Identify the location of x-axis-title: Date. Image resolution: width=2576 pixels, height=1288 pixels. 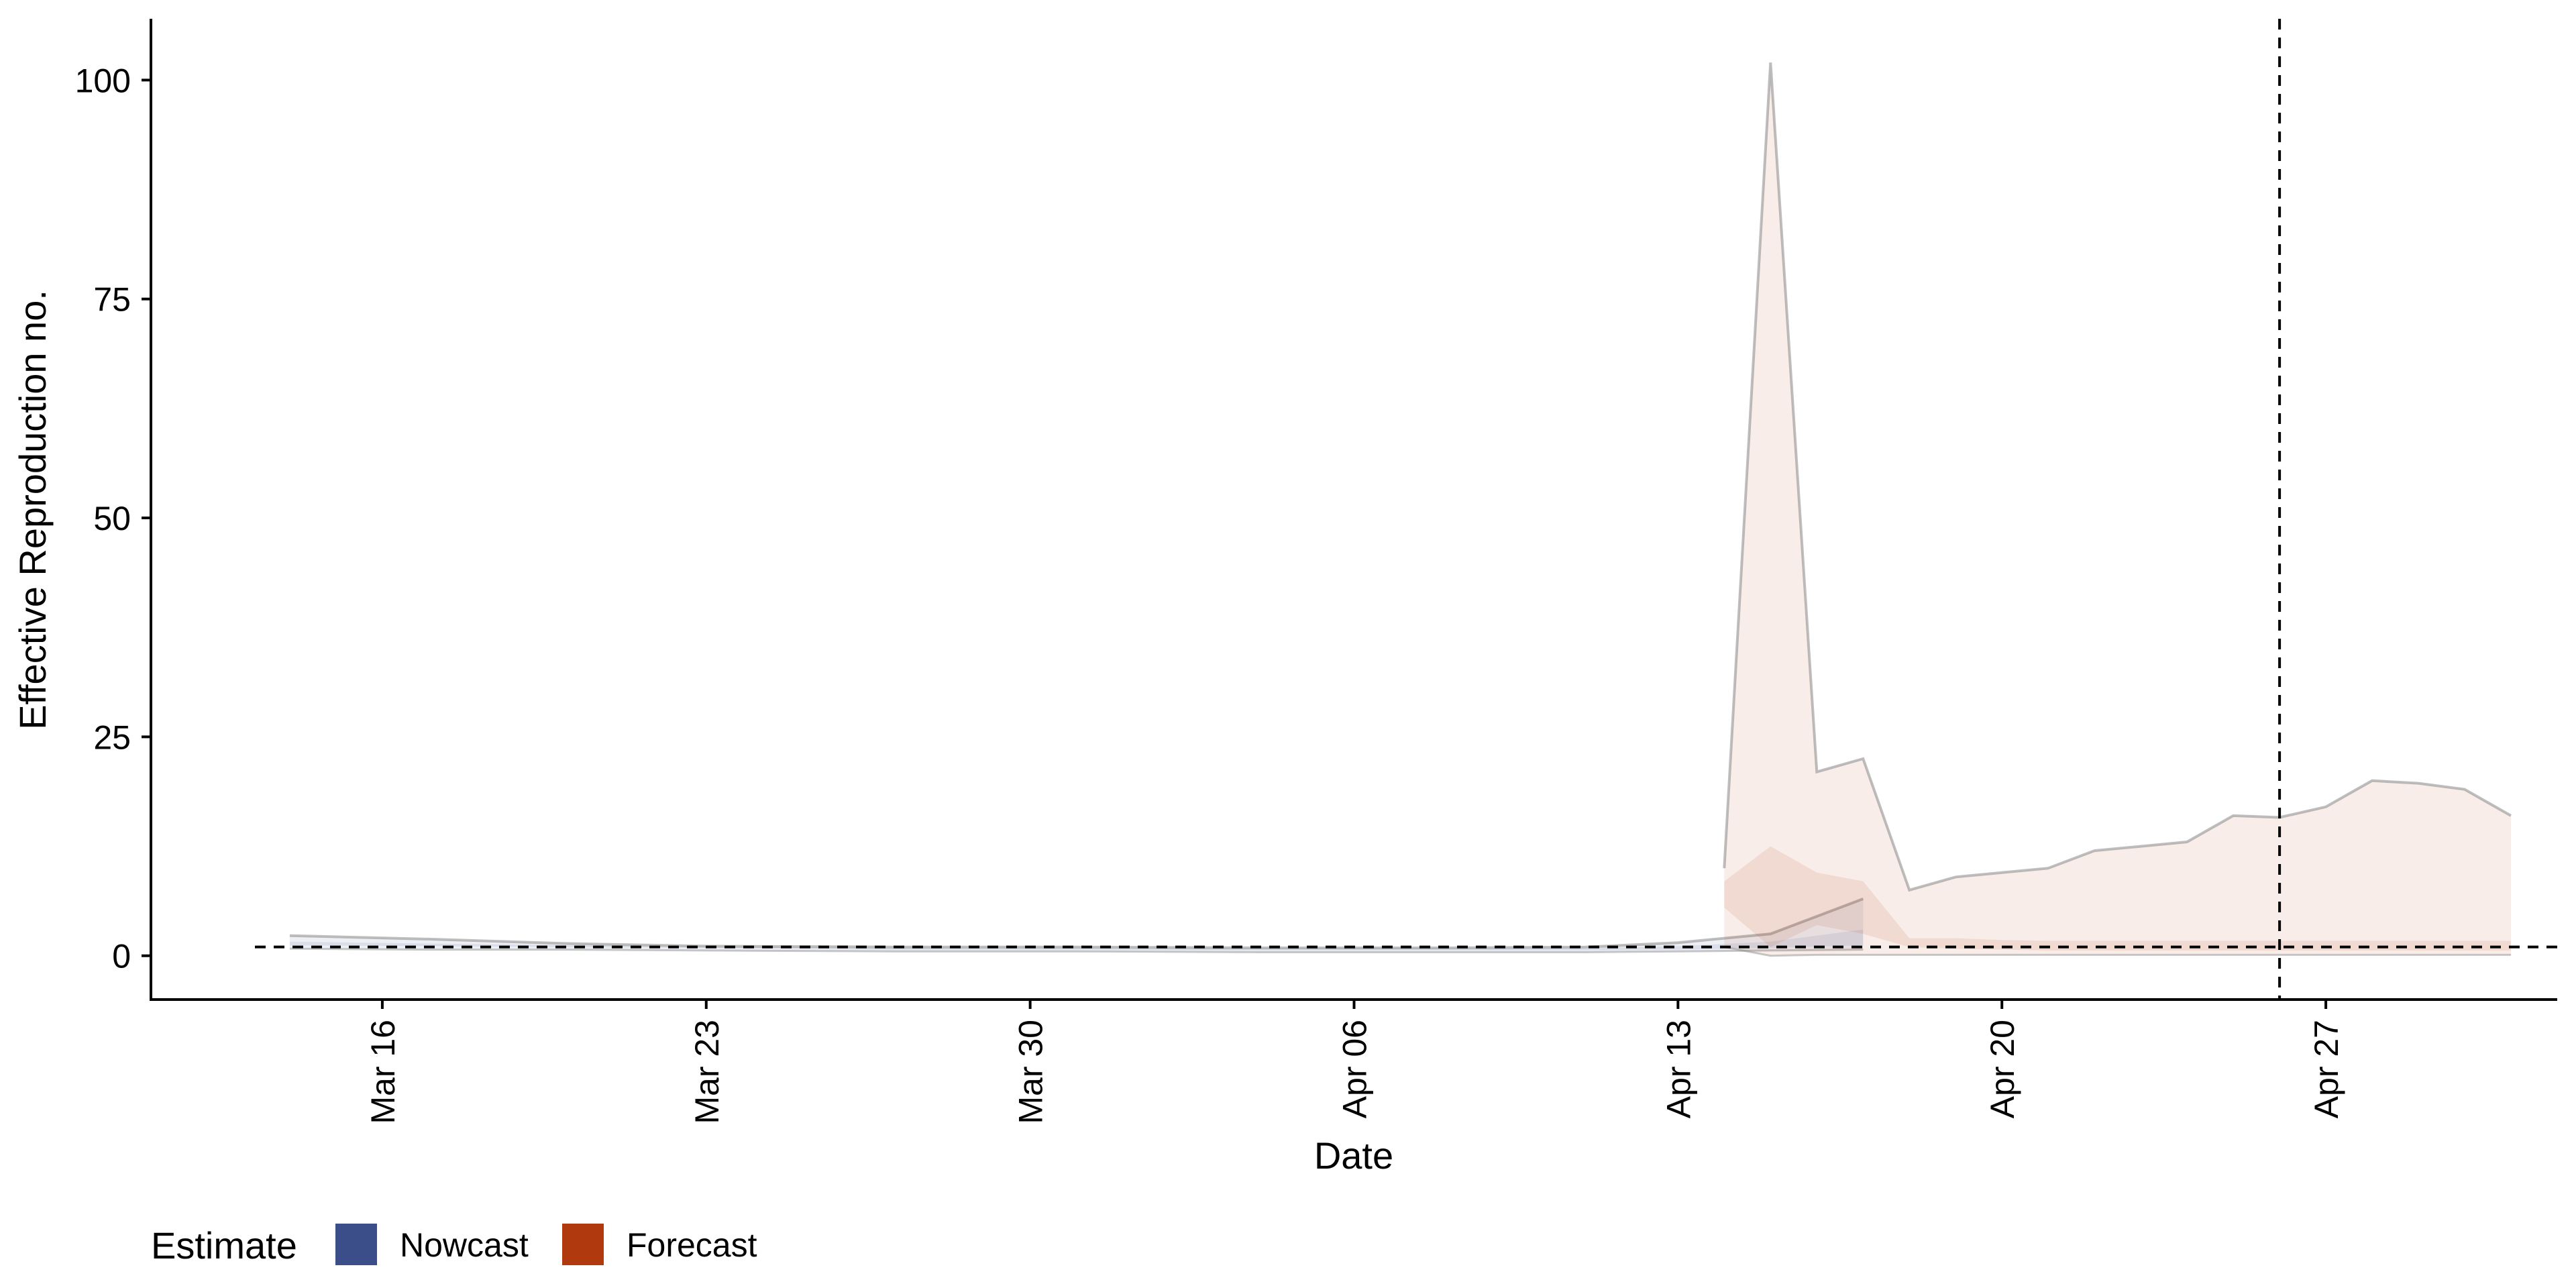
(1353, 1155).